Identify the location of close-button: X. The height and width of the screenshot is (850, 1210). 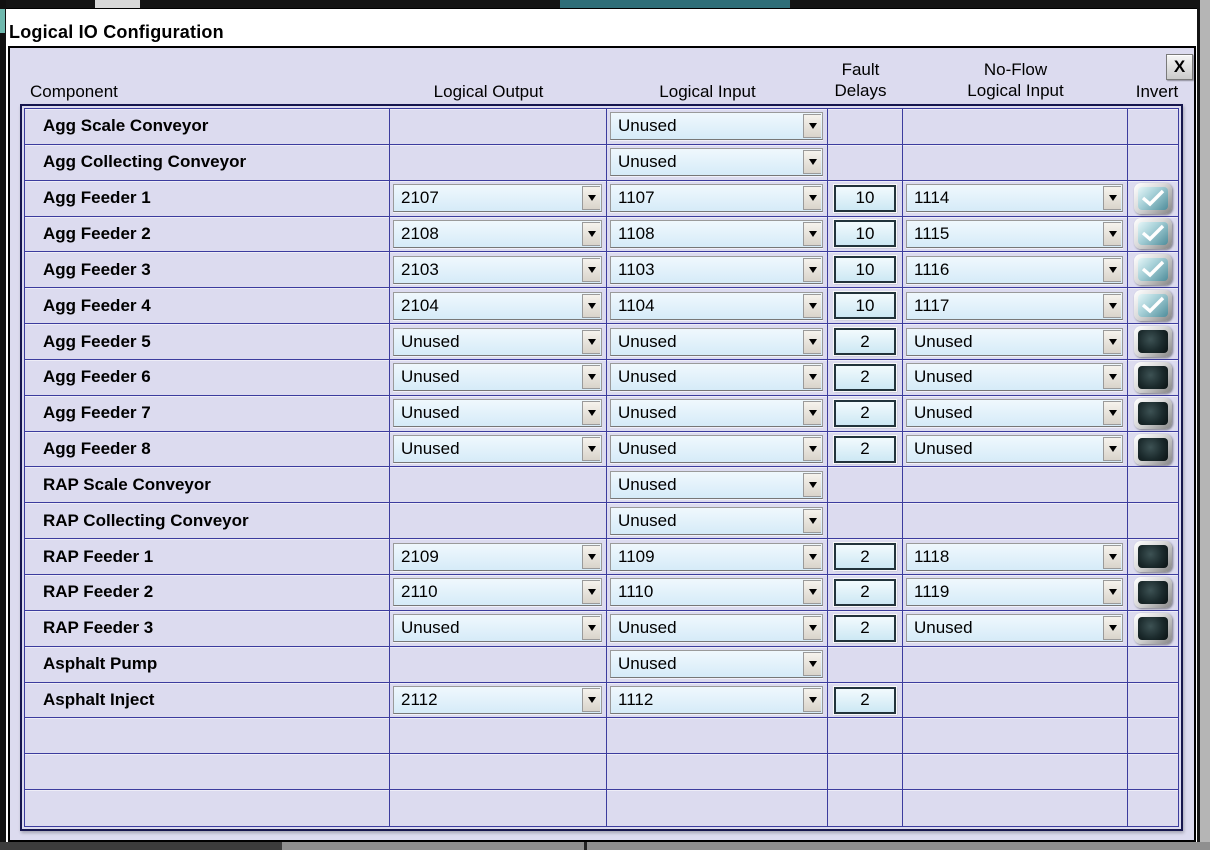
(1179, 67).